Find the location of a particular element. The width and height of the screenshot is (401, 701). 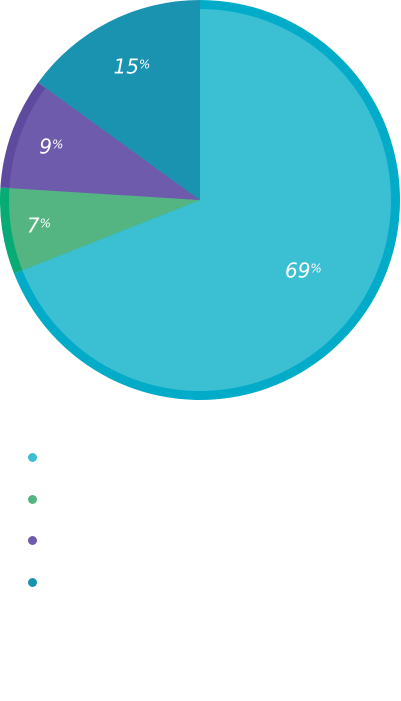

pie-slice-label-3: 15% is located at coordinates (131, 66).